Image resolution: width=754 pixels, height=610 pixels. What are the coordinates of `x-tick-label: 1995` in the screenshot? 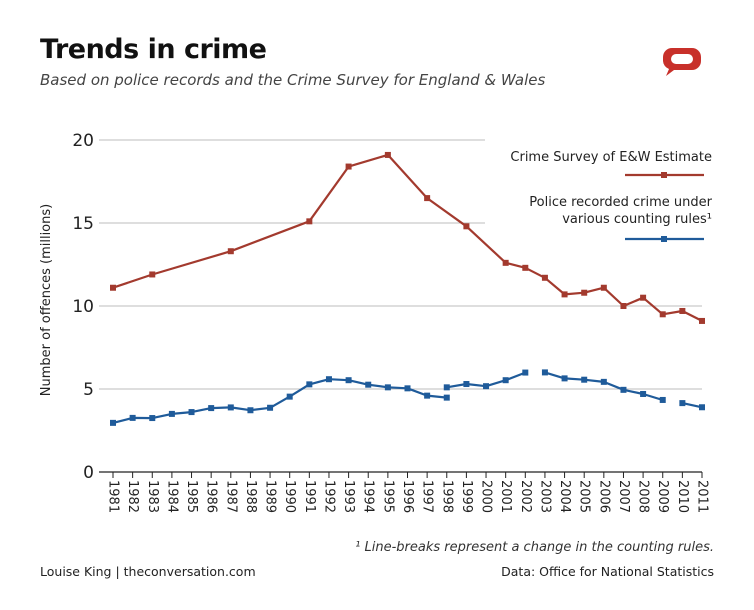 It's located at (387, 496).